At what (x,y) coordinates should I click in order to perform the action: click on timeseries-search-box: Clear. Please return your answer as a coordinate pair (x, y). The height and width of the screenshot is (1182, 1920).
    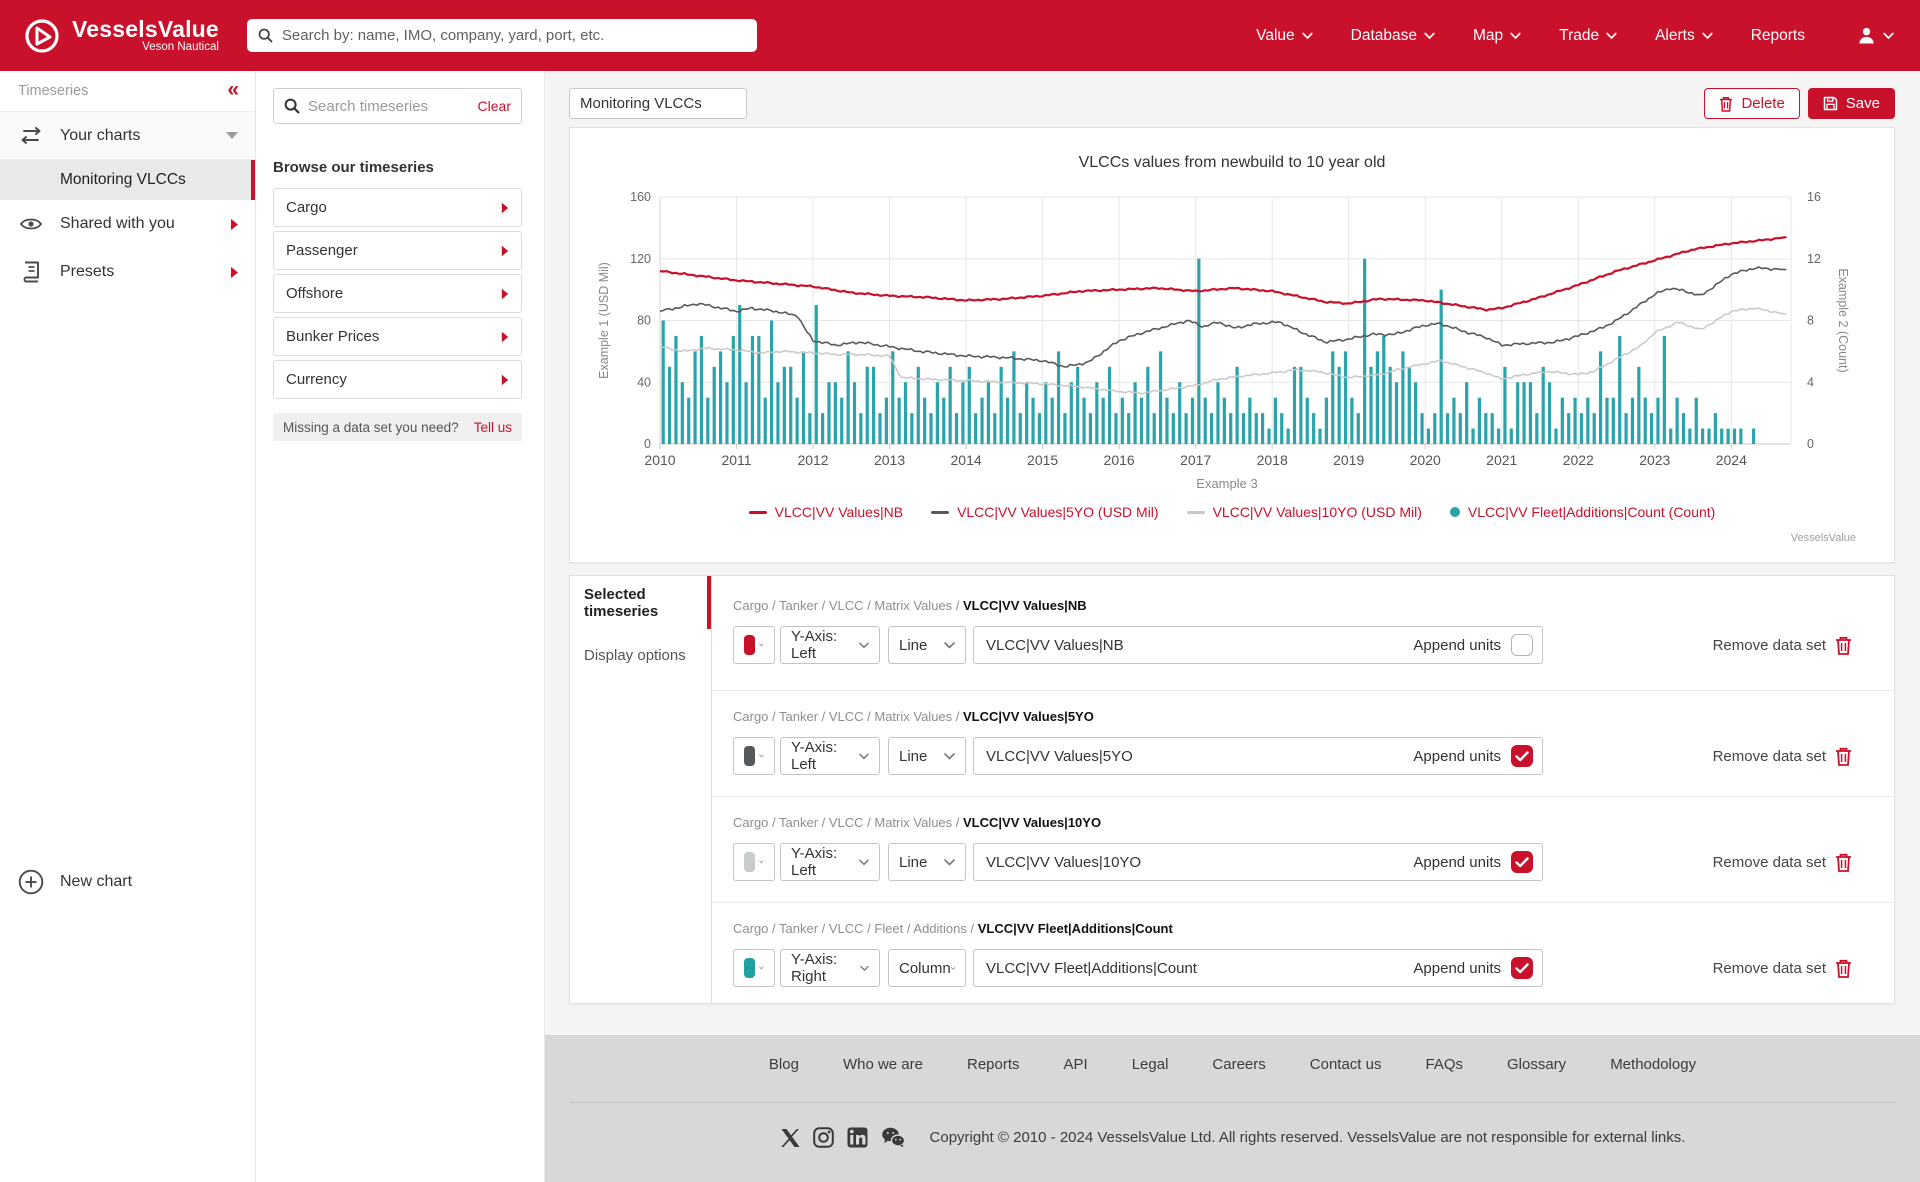
    Looking at the image, I should click on (397, 106).